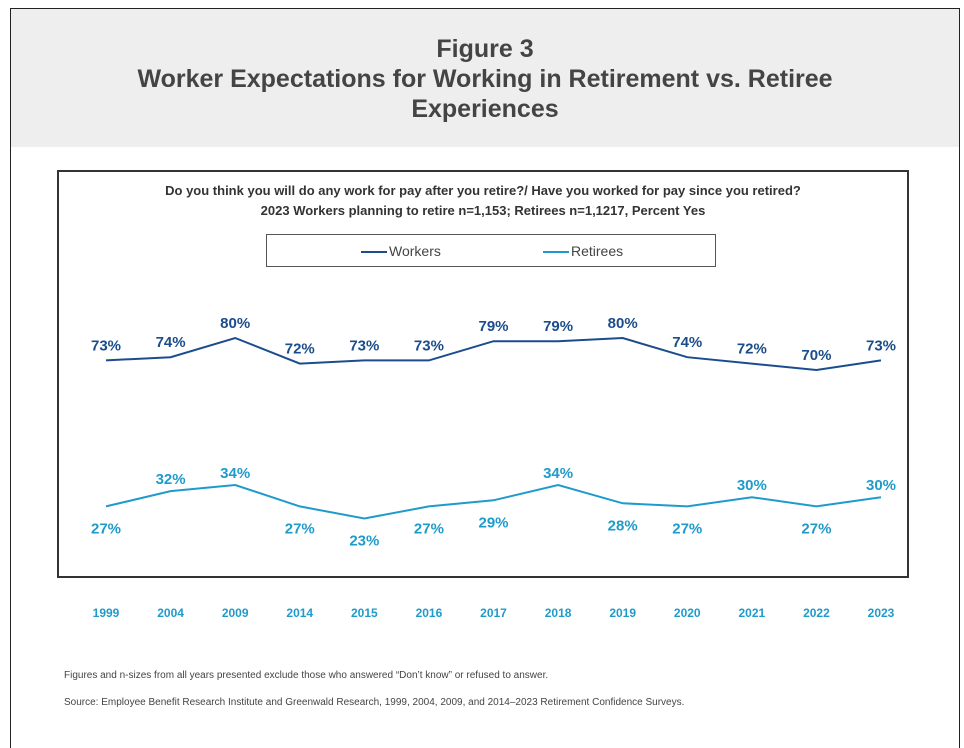  I want to click on legend-item-workers: Workers, so click(401, 251).